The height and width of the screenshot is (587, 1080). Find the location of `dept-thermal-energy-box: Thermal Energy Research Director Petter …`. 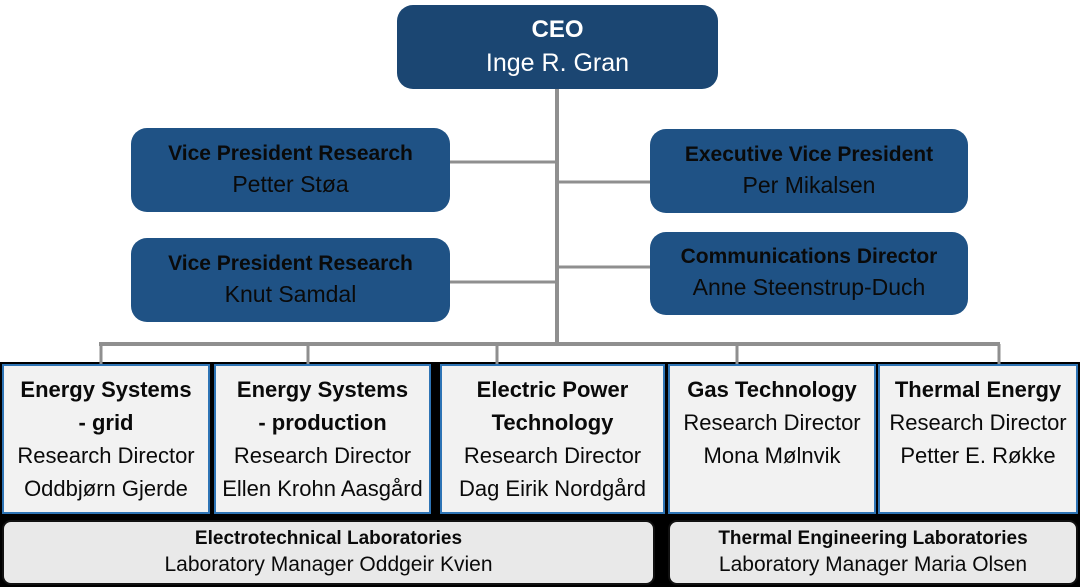

dept-thermal-energy-box: Thermal Energy Research Director Petter … is located at coordinates (978, 439).